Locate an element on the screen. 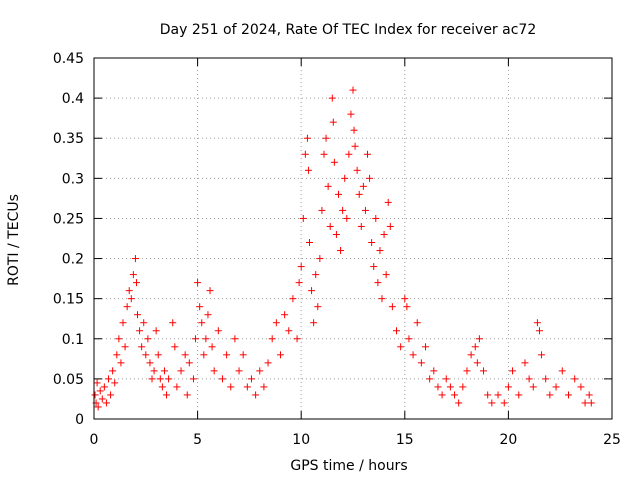 The width and height of the screenshot is (640, 480). y-axis-label: ROTI / TECUs is located at coordinates (14, 240).